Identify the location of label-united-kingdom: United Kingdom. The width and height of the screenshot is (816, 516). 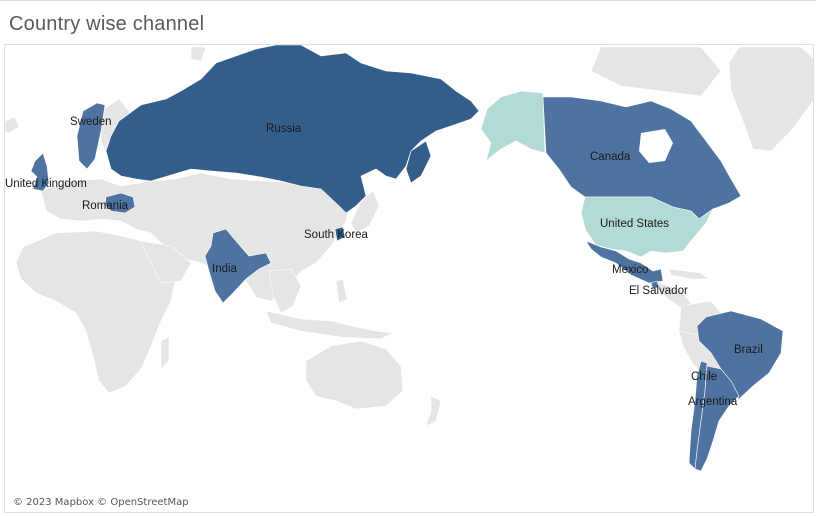
(46, 184).